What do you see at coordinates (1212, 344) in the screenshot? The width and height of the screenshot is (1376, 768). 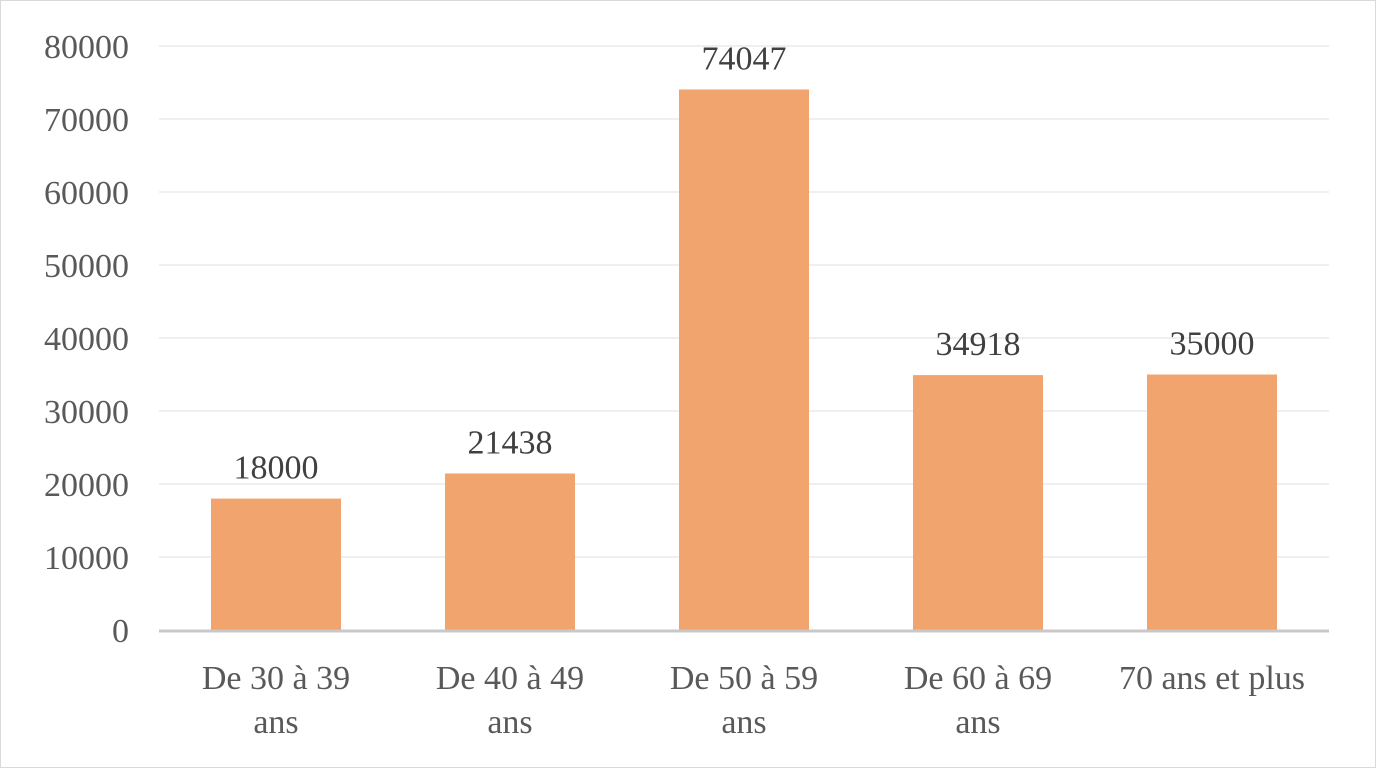 I see `data-label: 35000` at bounding box center [1212, 344].